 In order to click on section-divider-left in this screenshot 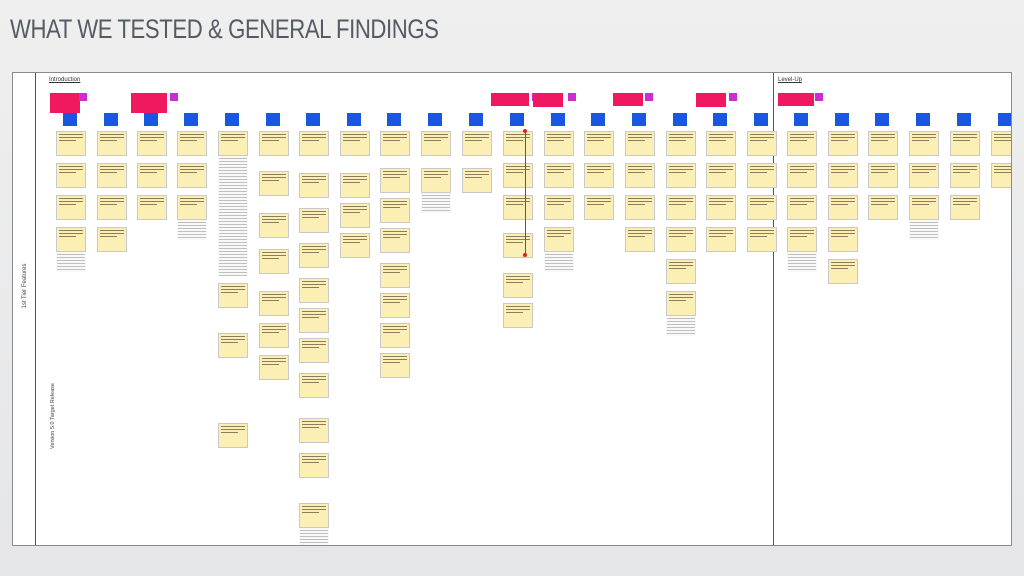, I will do `click(35, 309)`.